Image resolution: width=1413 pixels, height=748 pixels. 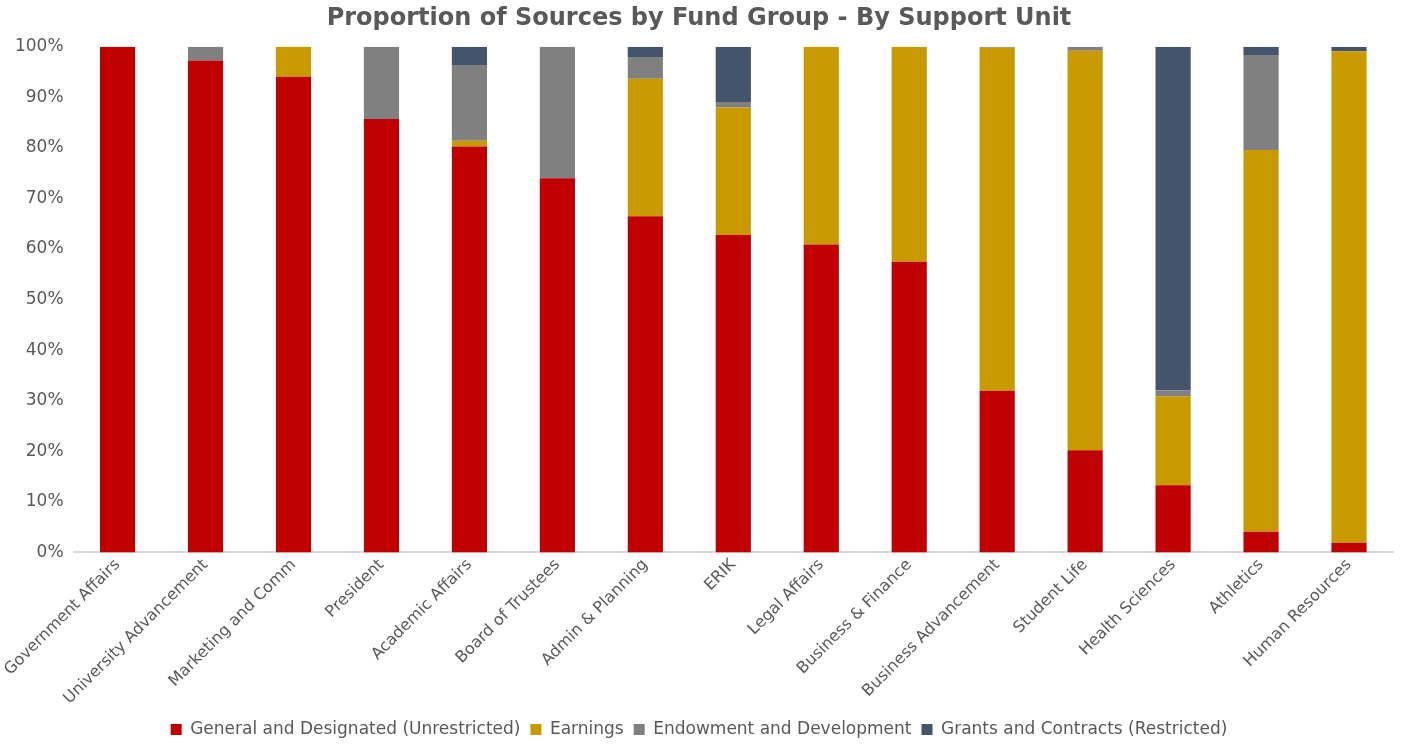 What do you see at coordinates (44, 500) in the screenshot?
I see `y-tick-label: 10%` at bounding box center [44, 500].